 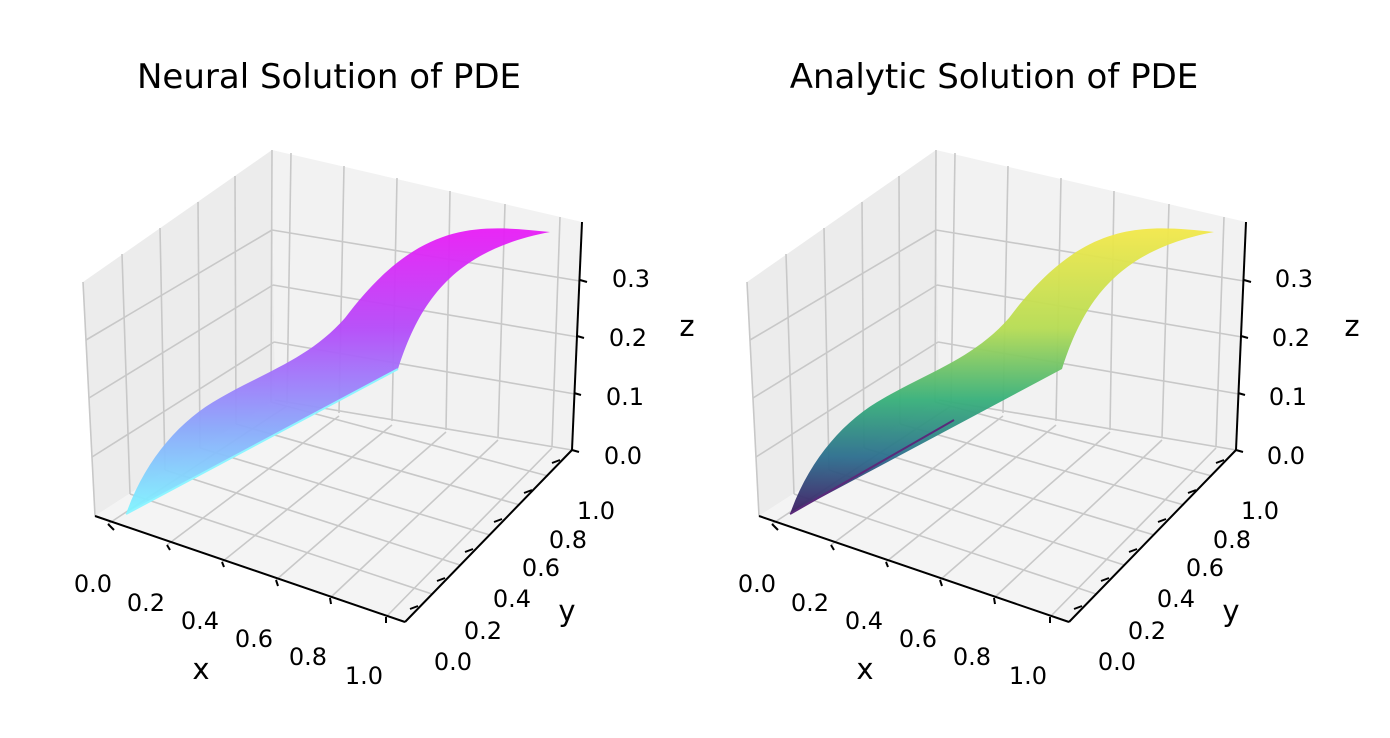 What do you see at coordinates (994, 77) in the screenshot?
I see `chart-title: Analytic Solution of PDE` at bounding box center [994, 77].